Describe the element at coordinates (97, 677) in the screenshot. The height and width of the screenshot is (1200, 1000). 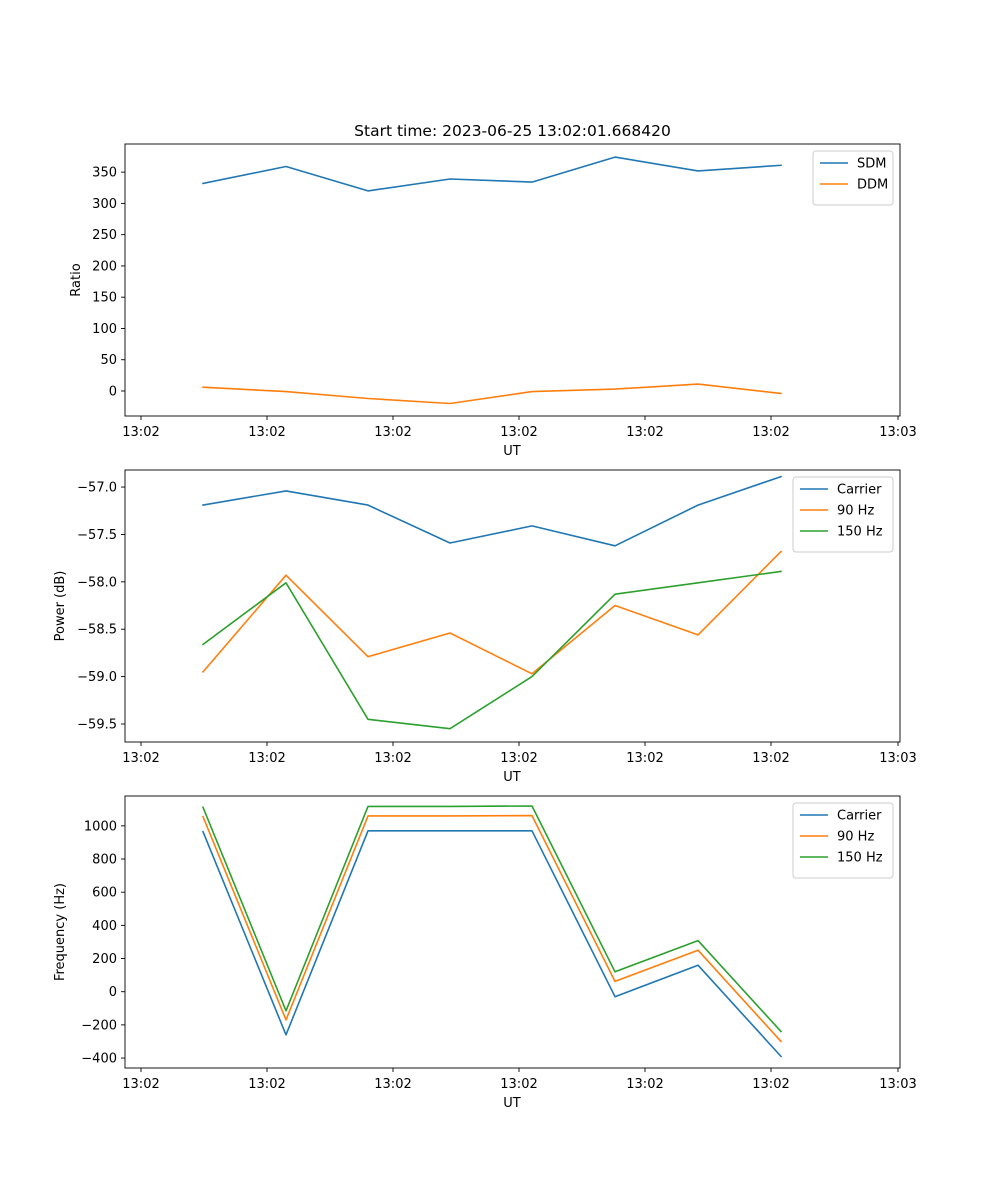
I see `y-tick-label: −59.0` at that location.